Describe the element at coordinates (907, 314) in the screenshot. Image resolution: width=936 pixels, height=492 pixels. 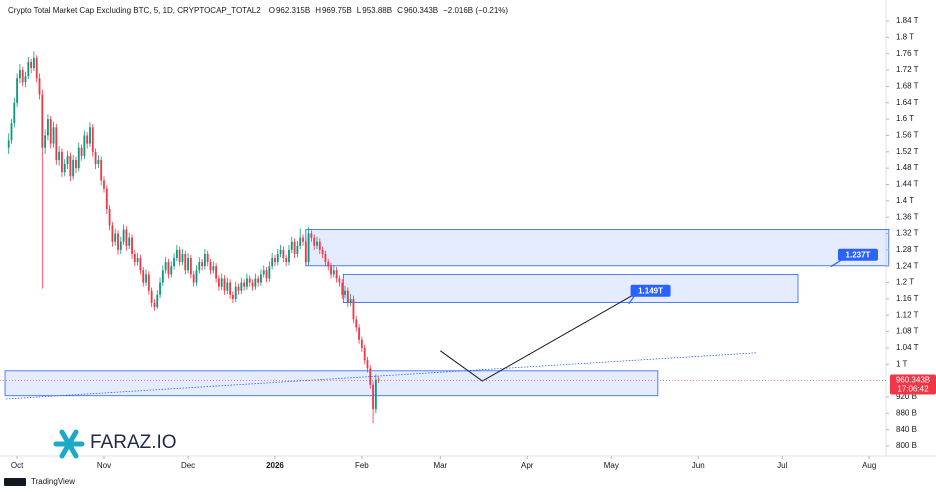
I see `y-tick-label: 1.12 T` at that location.